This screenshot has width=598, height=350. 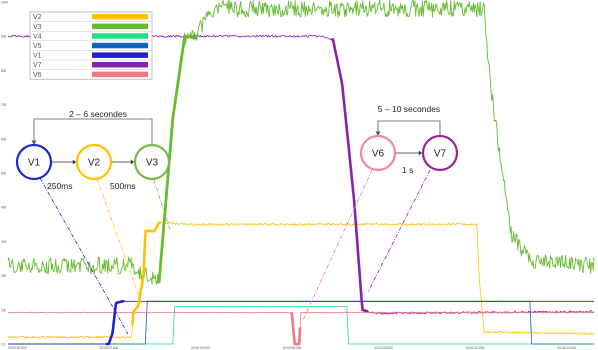 I want to click on y-tick-label: 600, so click(x=4, y=139).